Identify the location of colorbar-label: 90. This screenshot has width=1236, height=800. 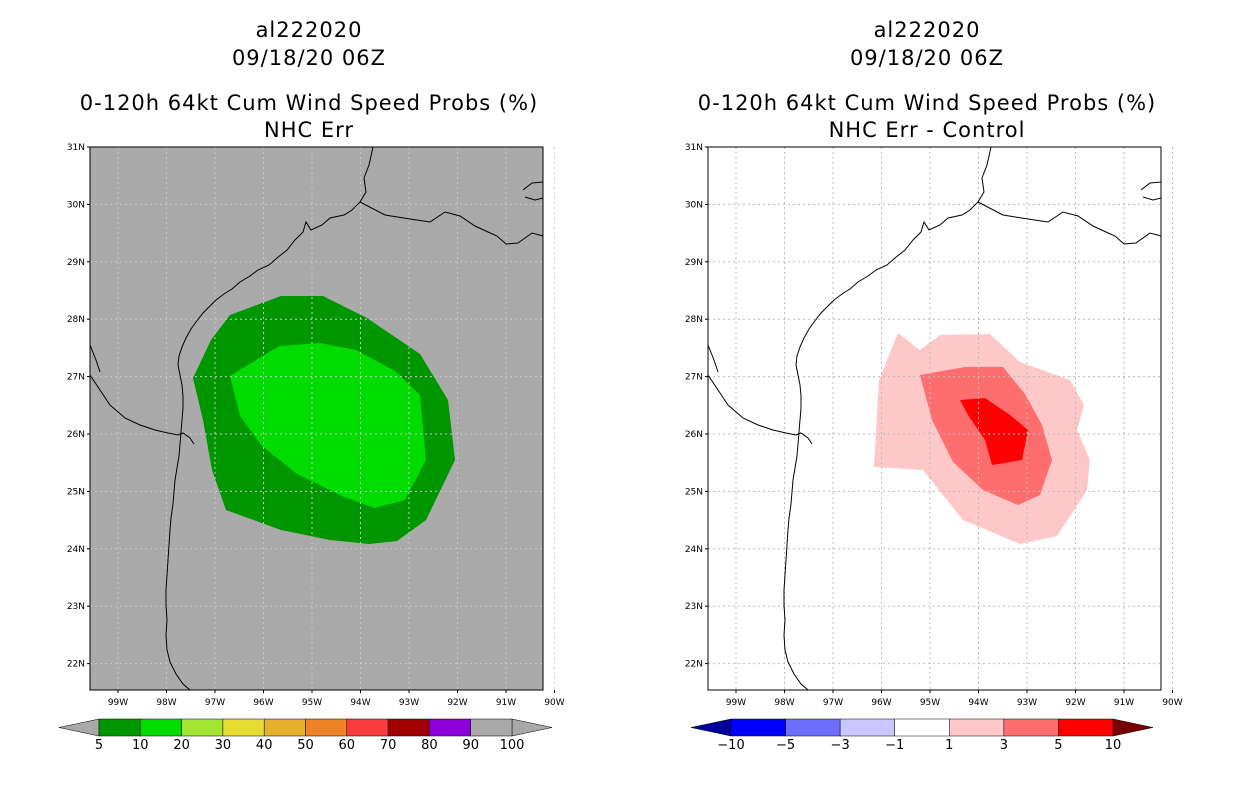
(470, 745).